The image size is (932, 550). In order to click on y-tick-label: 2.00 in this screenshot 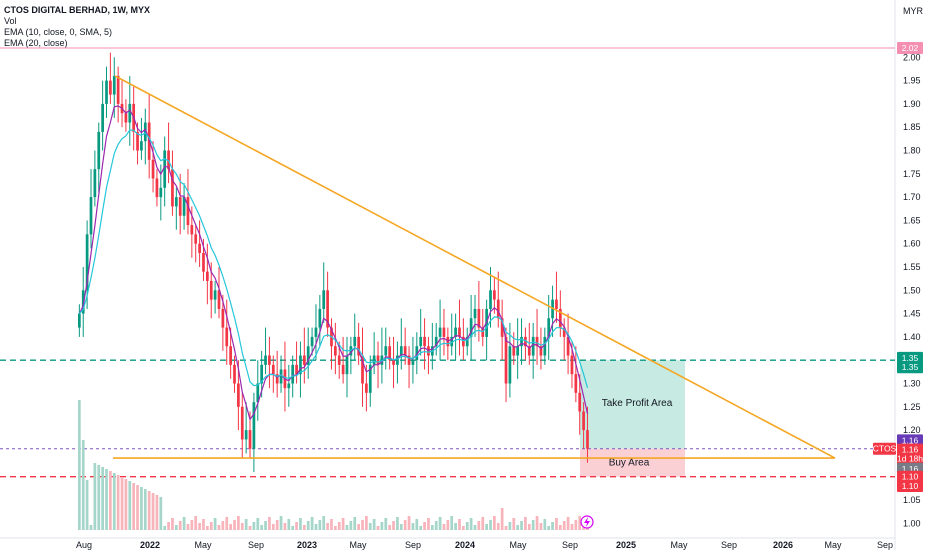, I will do `click(912, 57)`.